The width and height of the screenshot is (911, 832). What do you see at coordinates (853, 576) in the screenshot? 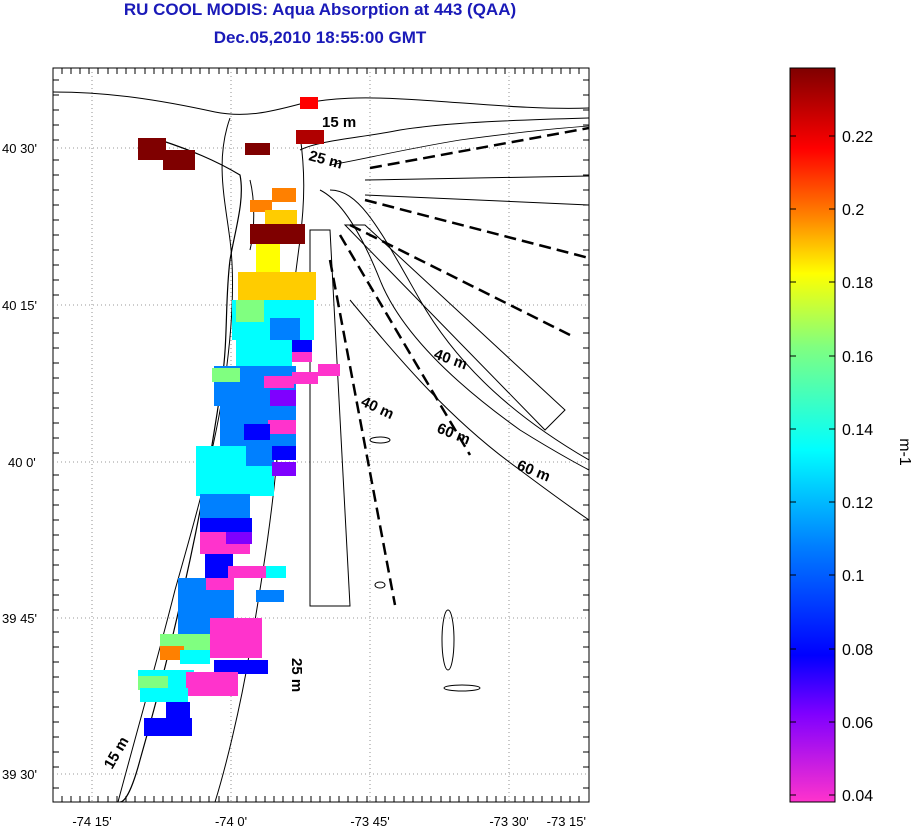
I see `colorbar-tick-label: 0.1` at bounding box center [853, 576].